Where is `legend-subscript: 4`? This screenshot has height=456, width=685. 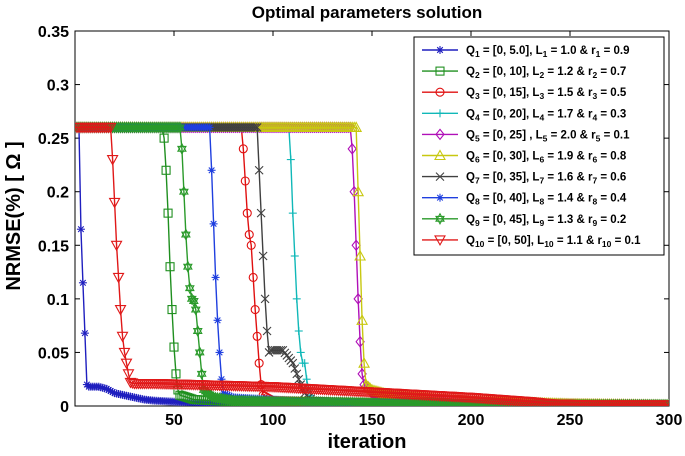
legend-subscript: 4 is located at coordinates (477, 117).